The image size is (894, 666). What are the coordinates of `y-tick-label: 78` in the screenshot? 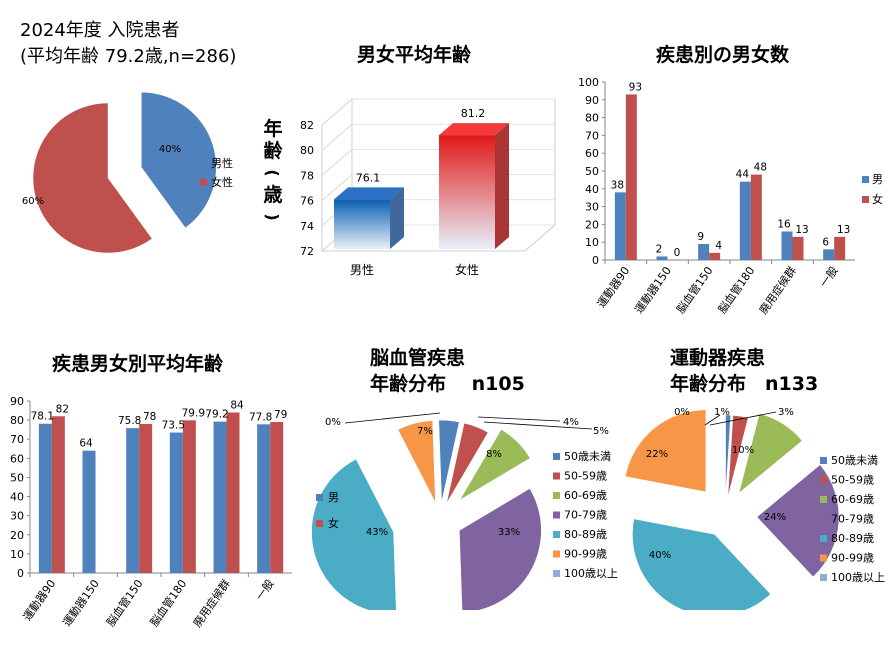 It's located at (307, 175).